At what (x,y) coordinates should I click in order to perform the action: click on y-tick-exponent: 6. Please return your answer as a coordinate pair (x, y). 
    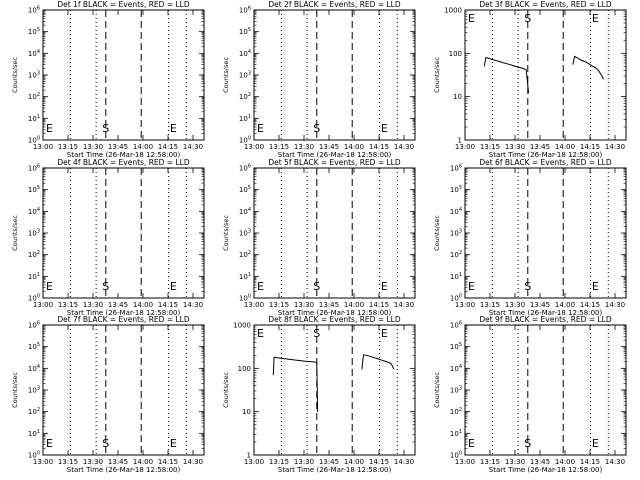
    Looking at the image, I should click on (38, 9).